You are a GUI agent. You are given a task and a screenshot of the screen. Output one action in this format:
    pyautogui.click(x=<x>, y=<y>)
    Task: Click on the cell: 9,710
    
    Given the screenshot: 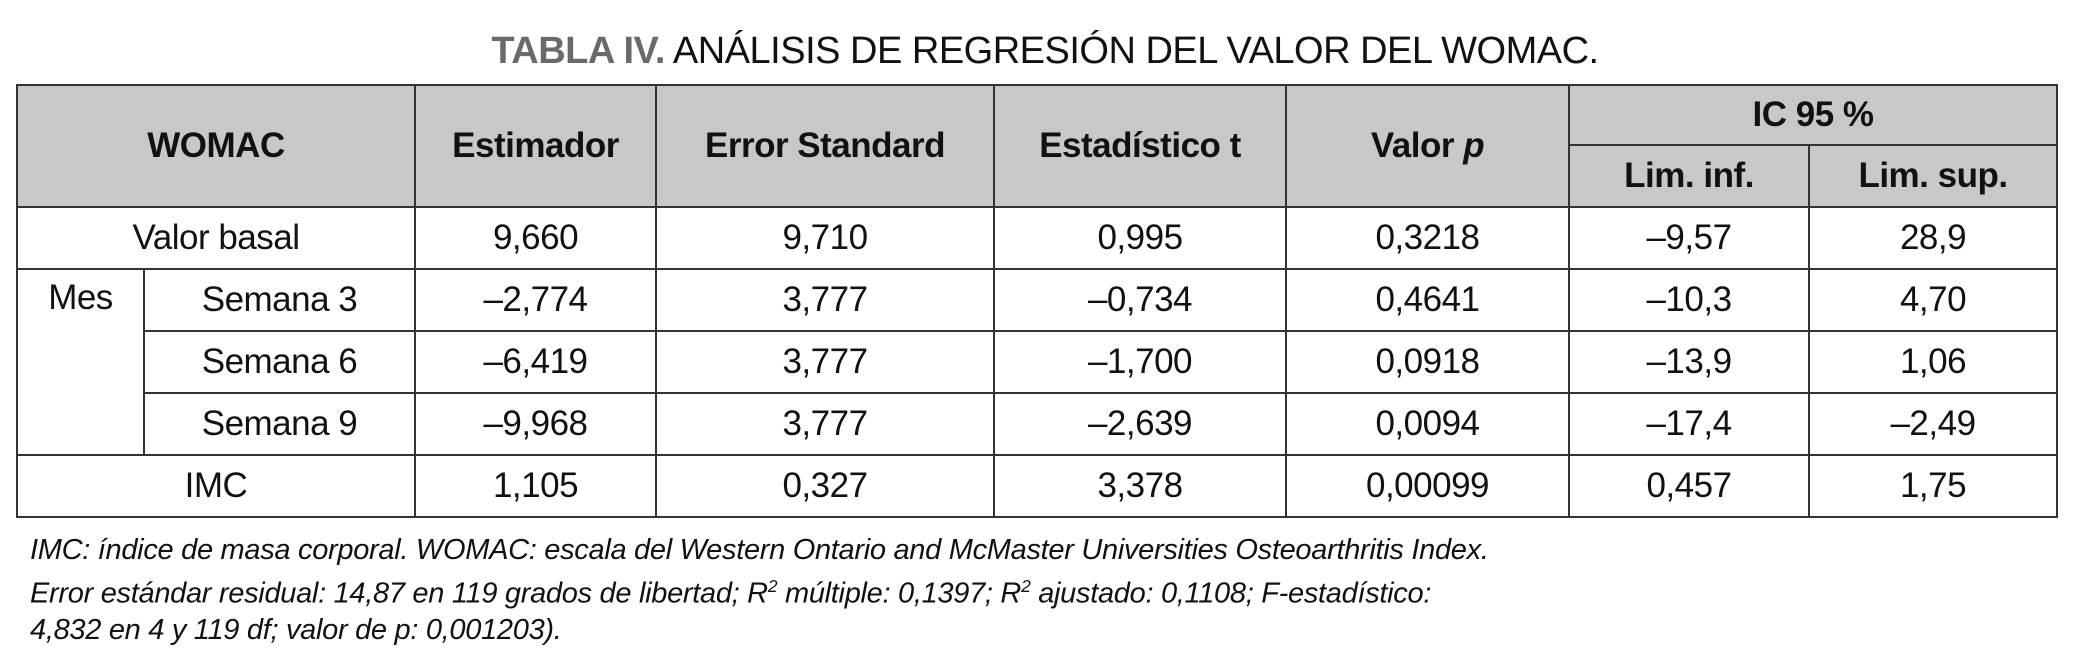 What is the action you would take?
    pyautogui.click(x=825, y=238)
    